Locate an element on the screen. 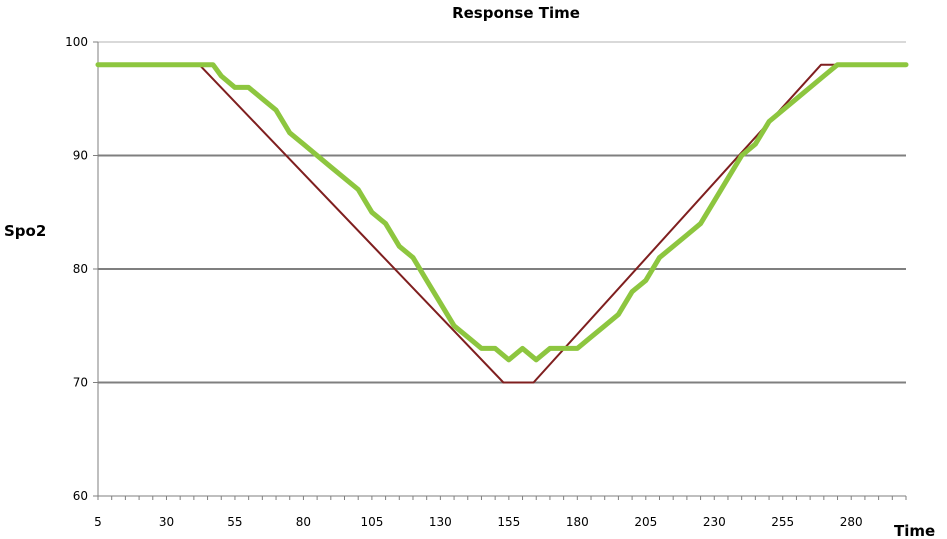 The height and width of the screenshot is (539, 947). x-tick-label: 130 is located at coordinates (440, 522).